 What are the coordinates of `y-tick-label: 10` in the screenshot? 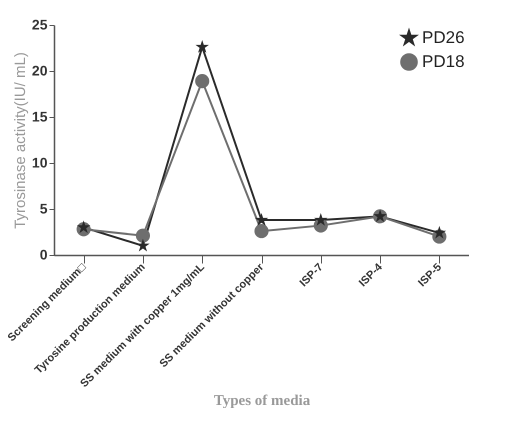 It's located at (40, 162).